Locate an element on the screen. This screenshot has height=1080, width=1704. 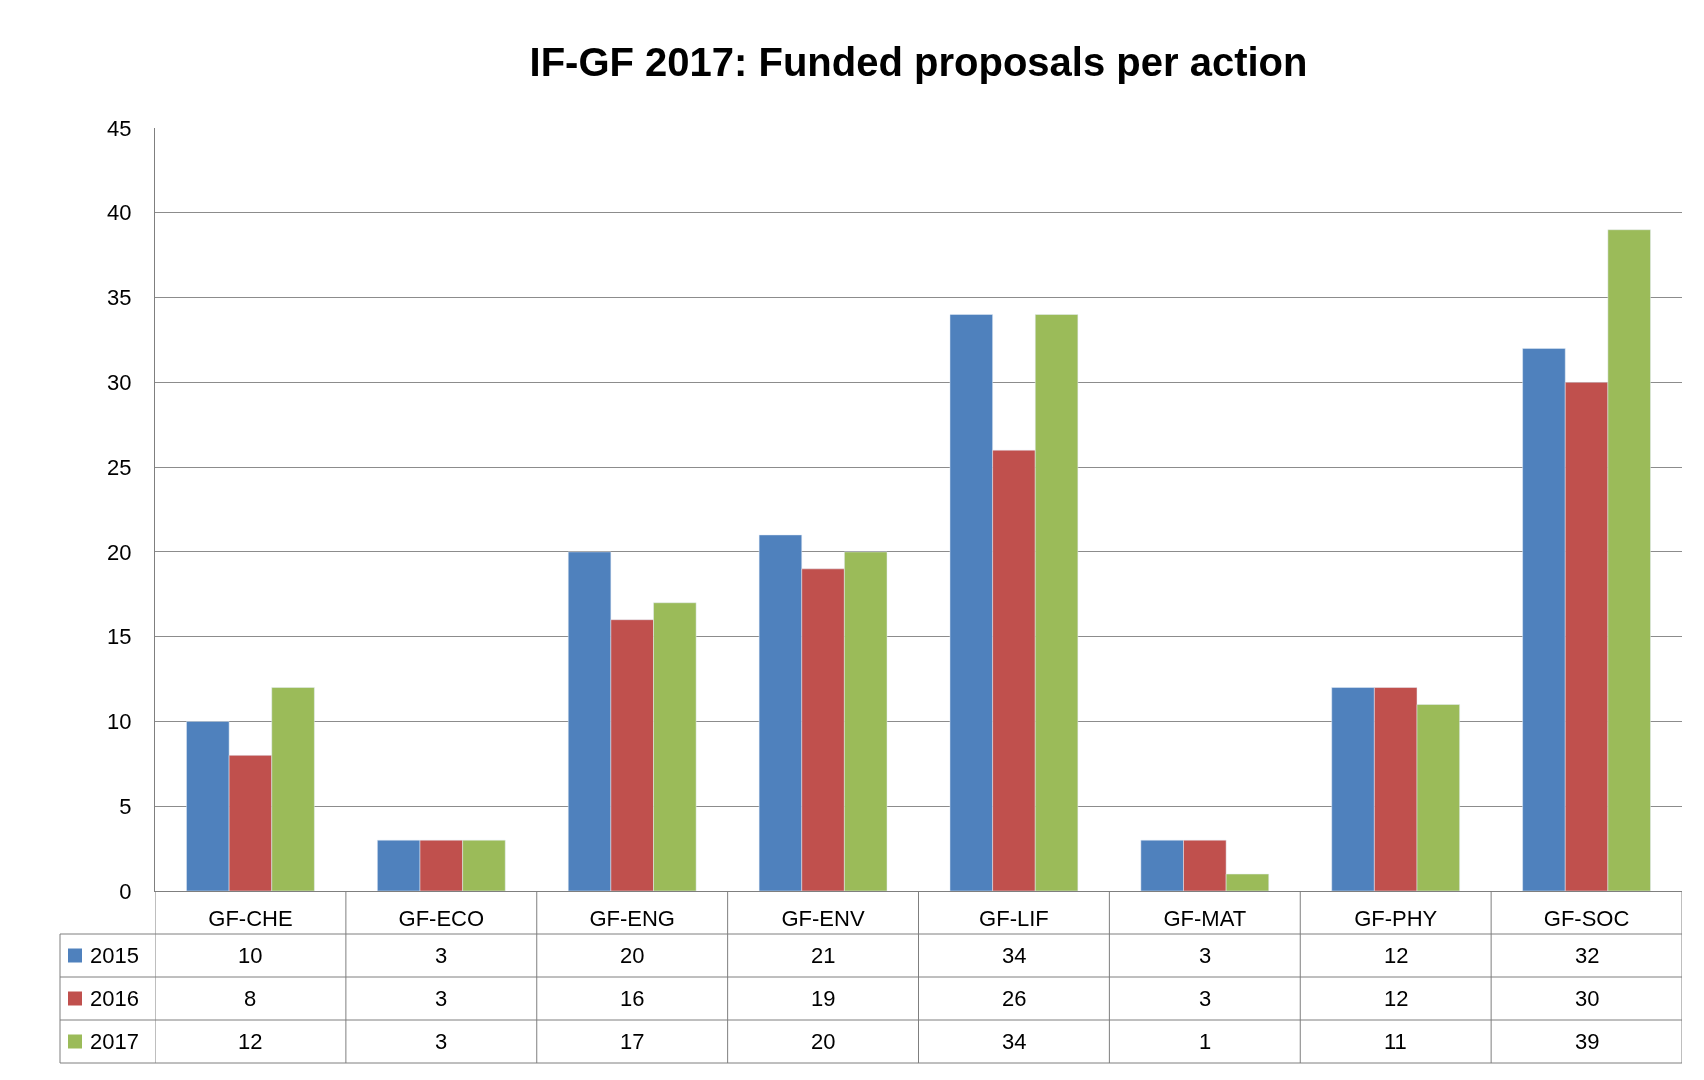
legend-label: 2017 is located at coordinates (114, 1041).